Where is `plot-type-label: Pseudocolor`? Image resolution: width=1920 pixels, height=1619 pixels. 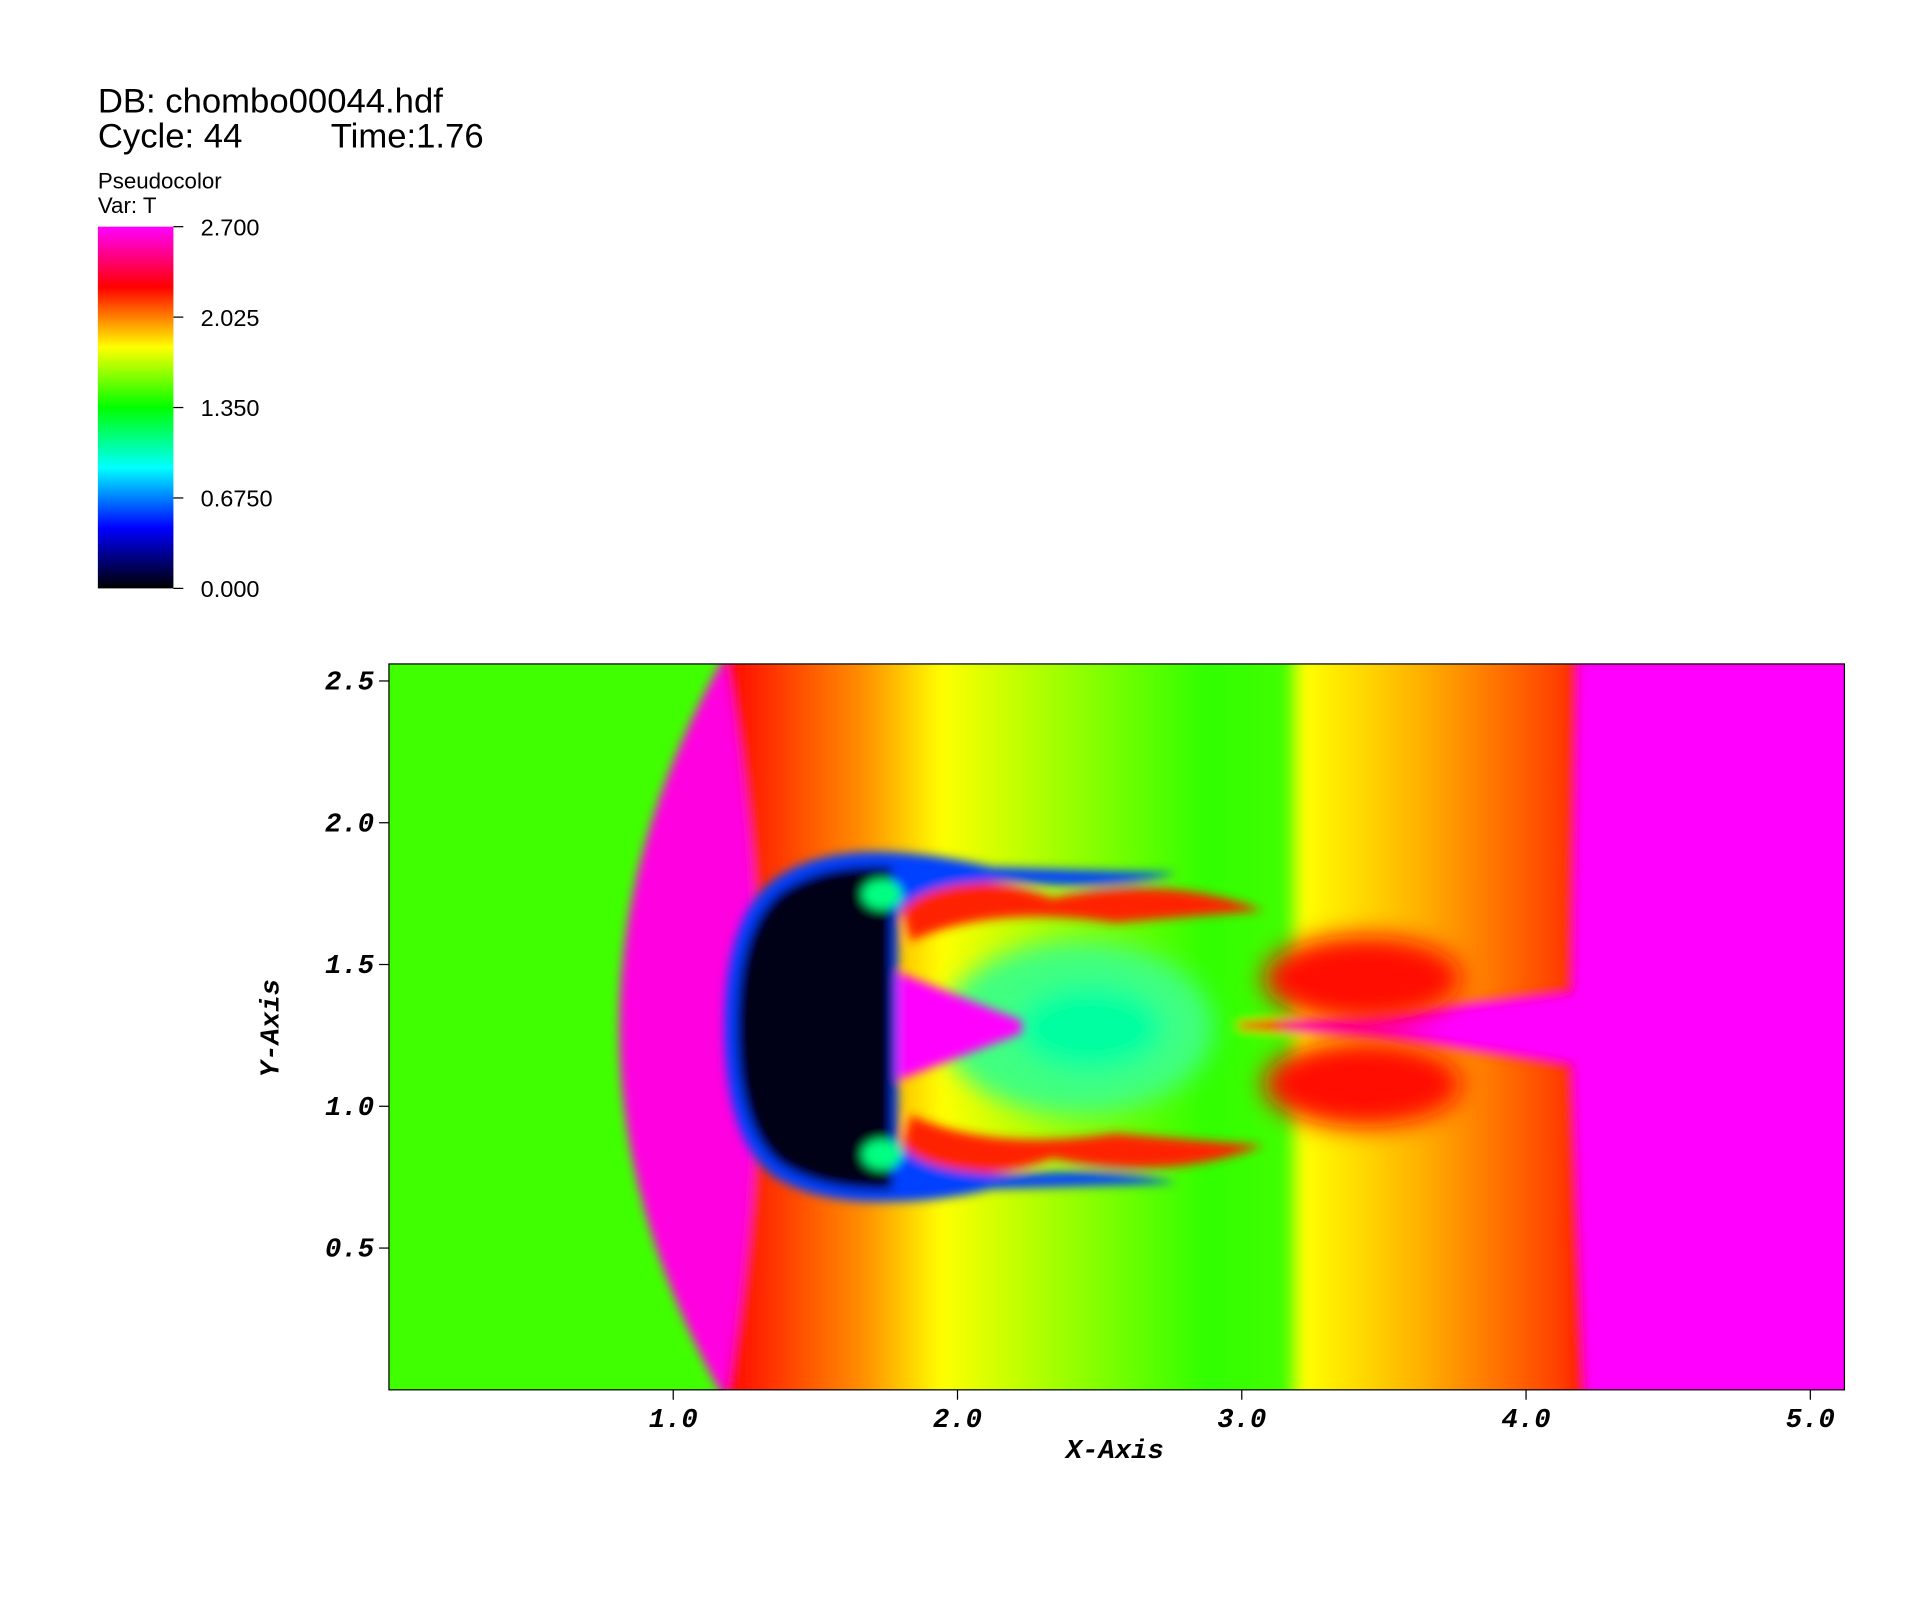
plot-type-label: Pseudocolor is located at coordinates (160, 180).